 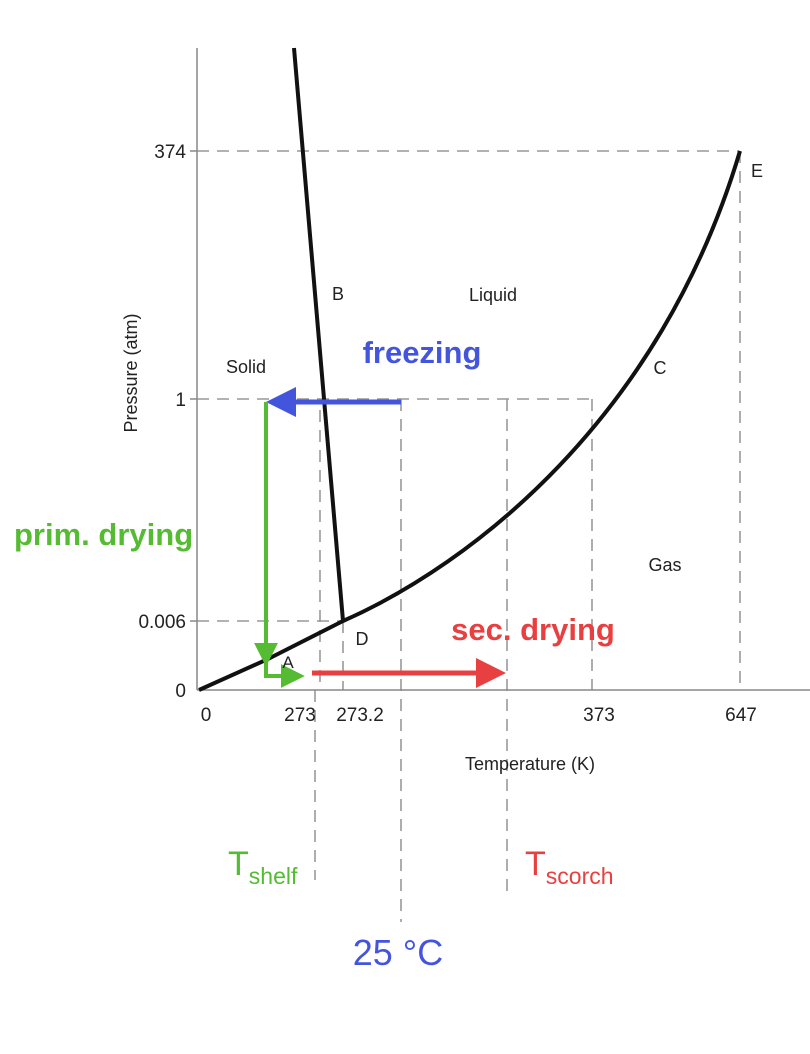 I want to click on x-tick-373: 373, so click(x=599, y=715).